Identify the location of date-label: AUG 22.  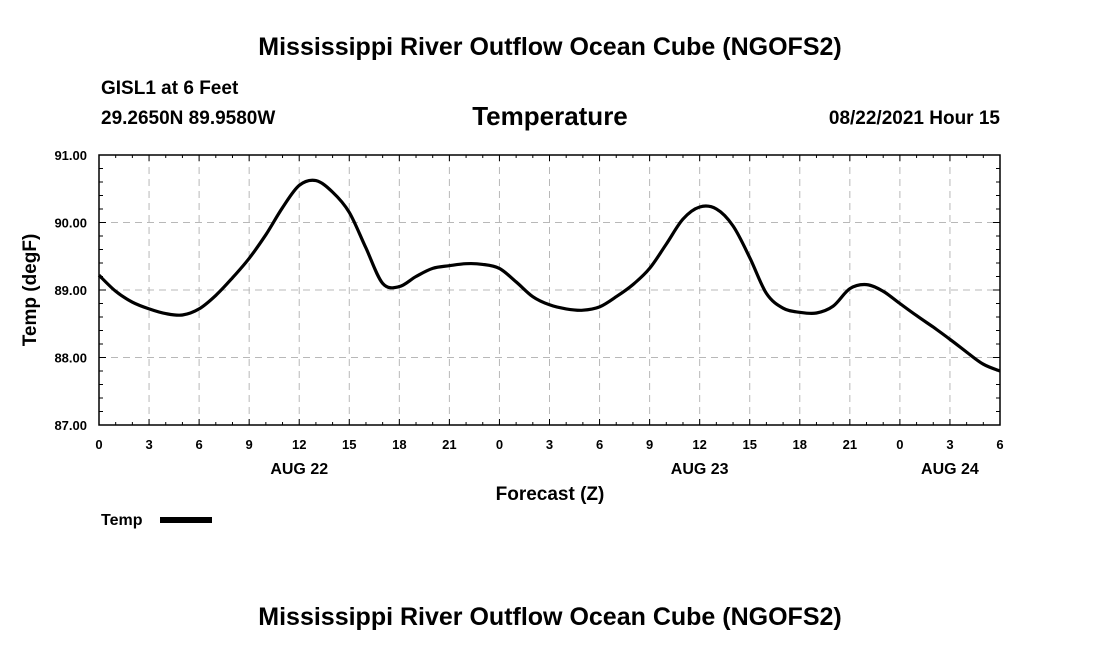
(299, 469).